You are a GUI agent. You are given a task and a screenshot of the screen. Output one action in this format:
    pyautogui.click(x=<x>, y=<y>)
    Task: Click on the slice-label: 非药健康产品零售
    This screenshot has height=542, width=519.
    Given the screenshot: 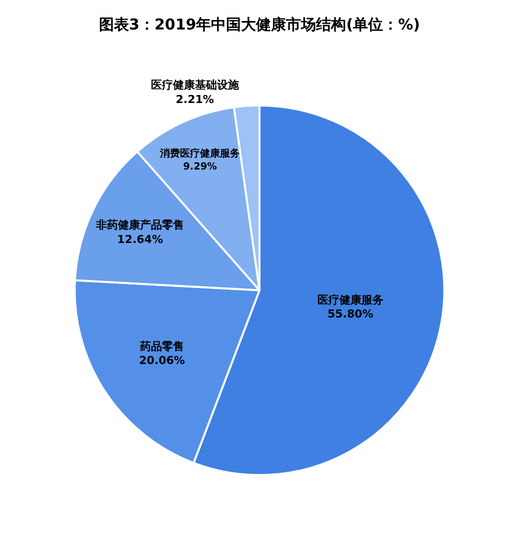 What is the action you would take?
    pyautogui.click(x=139, y=225)
    